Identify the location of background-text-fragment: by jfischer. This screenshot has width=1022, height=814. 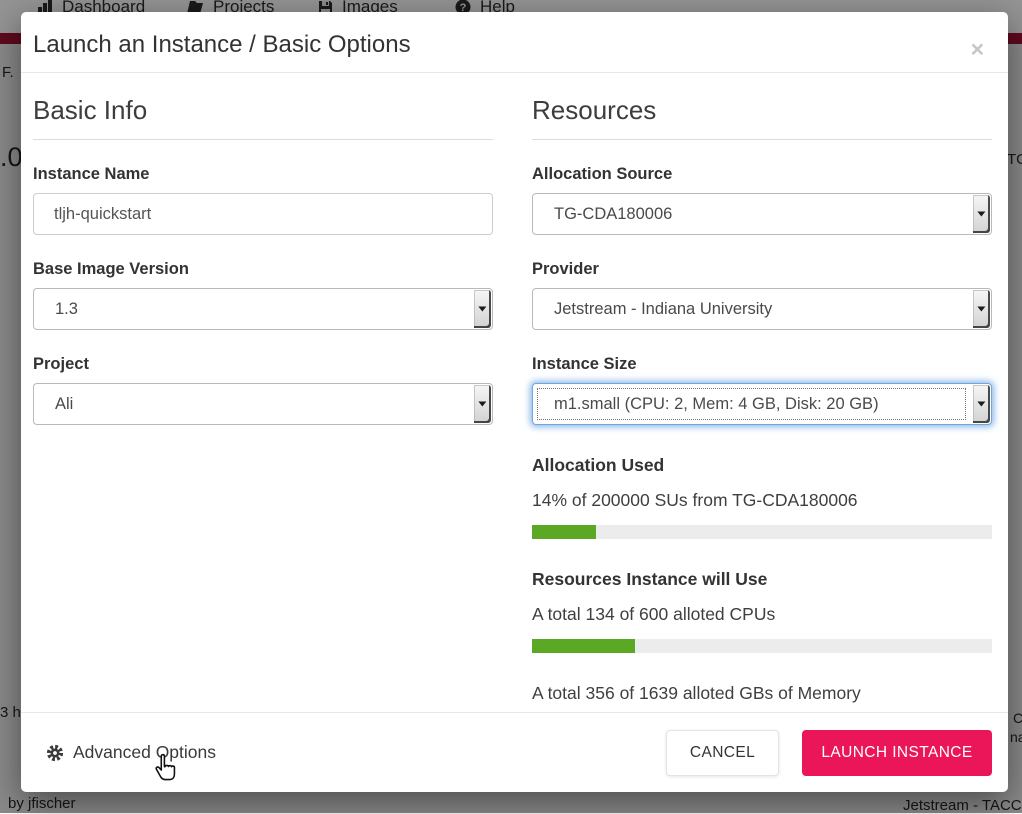
(42, 803).